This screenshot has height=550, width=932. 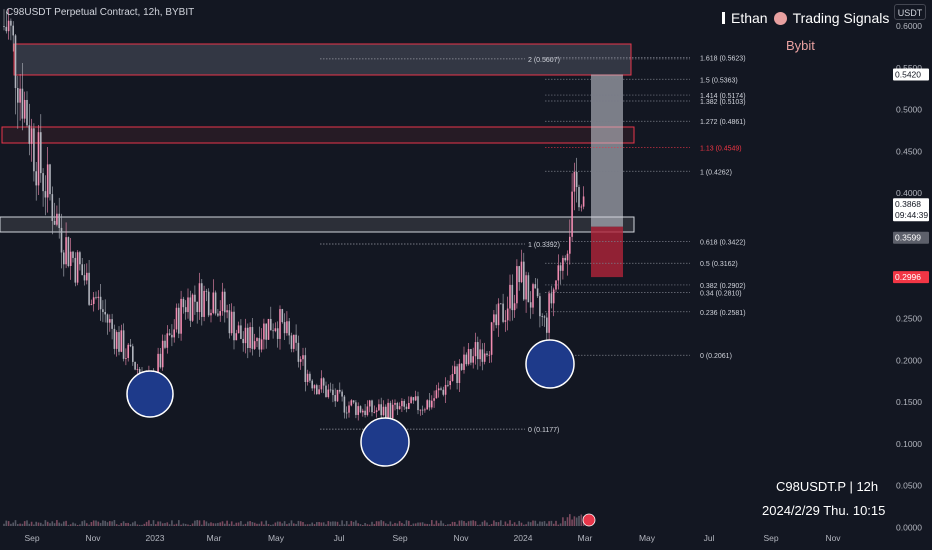 What do you see at coordinates (800, 45) in the screenshot?
I see `exchange-label: Bybit` at bounding box center [800, 45].